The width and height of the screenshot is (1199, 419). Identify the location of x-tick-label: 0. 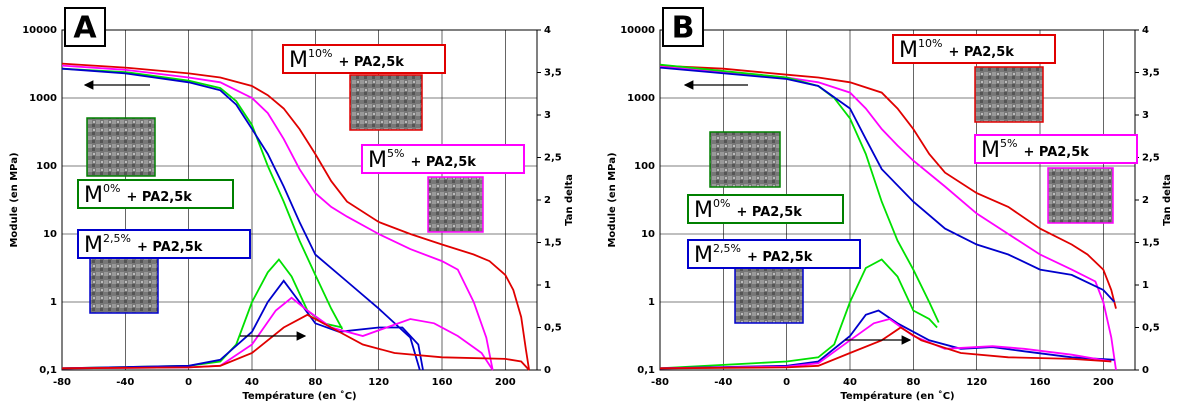
(786, 382).